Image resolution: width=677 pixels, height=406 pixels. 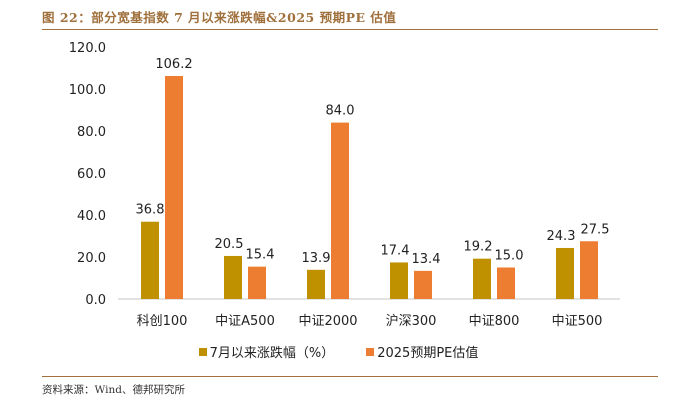 I want to click on legend-label-series2: 2025预期PE估值, so click(x=428, y=353).